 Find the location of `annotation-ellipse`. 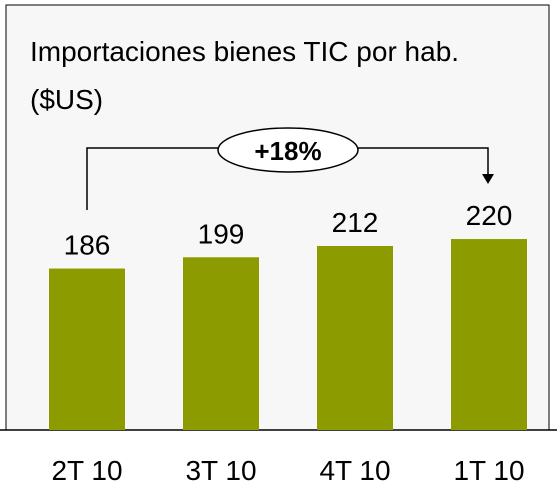

annotation-ellipse is located at coordinates (288, 150).